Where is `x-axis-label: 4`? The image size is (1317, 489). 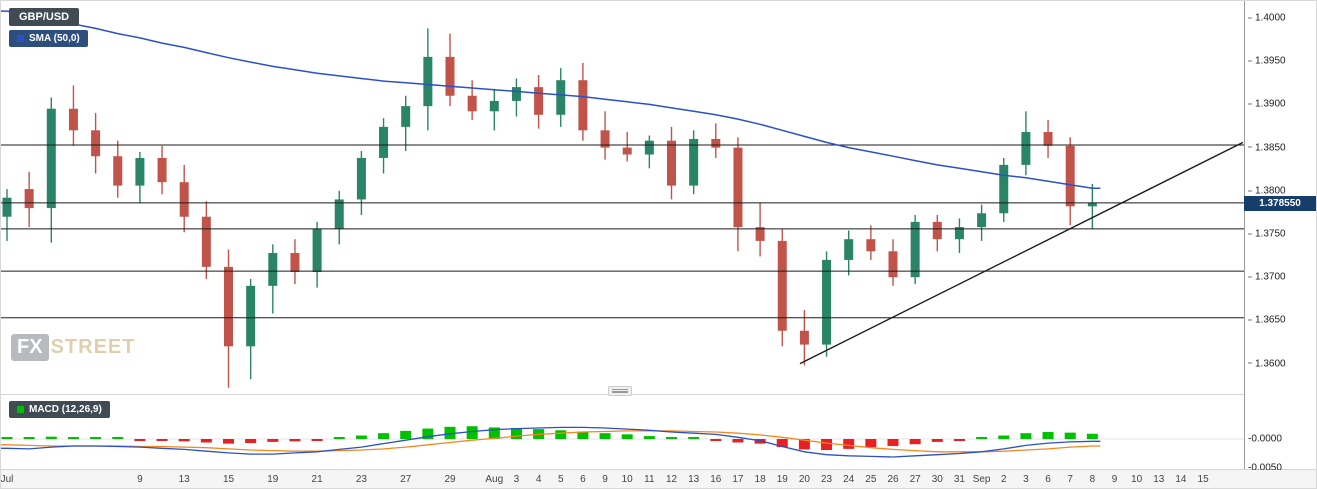 x-axis-label: 4 is located at coordinates (538, 479).